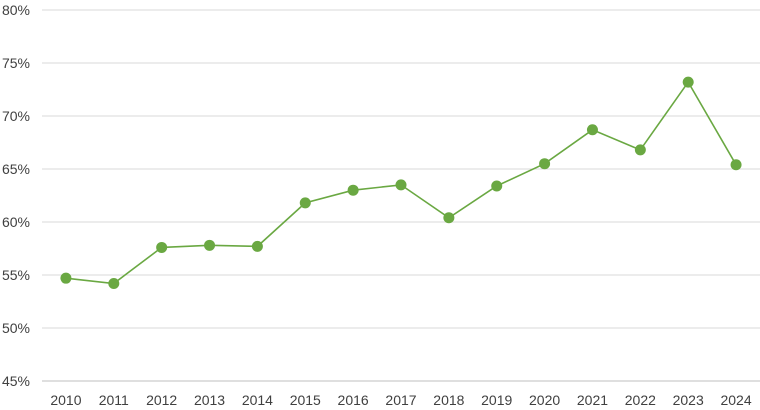 The image size is (760, 410). Describe the element at coordinates (688, 82) in the screenshot. I see `data-point-2023` at that location.